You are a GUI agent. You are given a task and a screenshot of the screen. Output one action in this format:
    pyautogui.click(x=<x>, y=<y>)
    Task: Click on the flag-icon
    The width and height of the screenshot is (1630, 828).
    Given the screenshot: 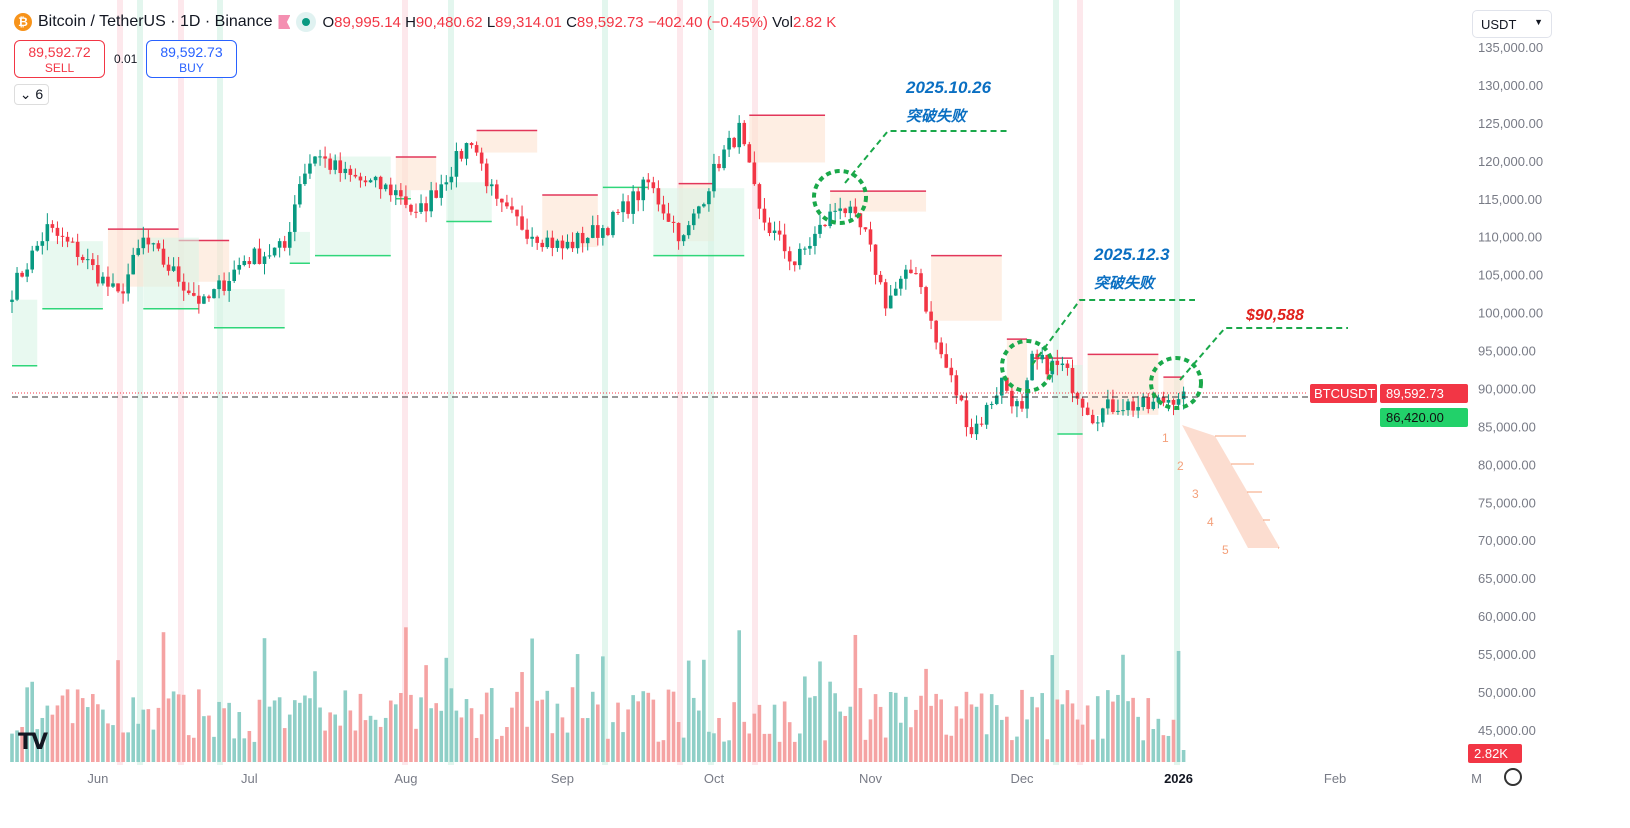 What is the action you would take?
    pyautogui.click(x=284, y=22)
    